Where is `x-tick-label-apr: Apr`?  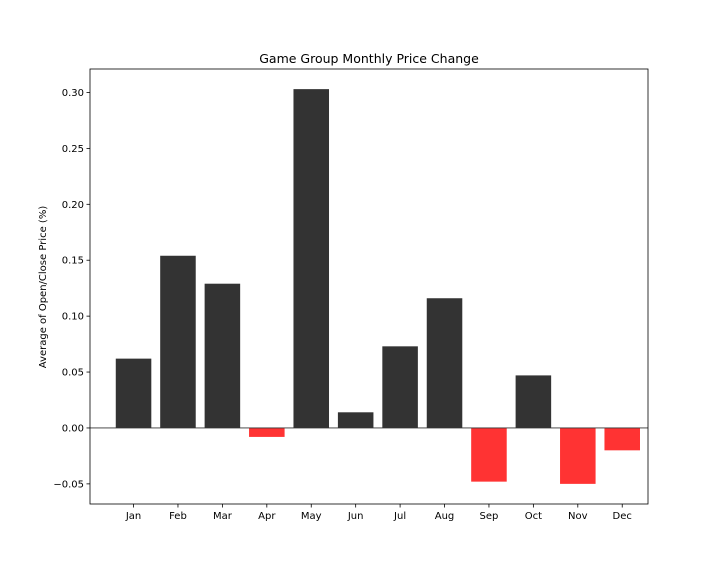 x-tick-label-apr: Apr is located at coordinates (267, 516).